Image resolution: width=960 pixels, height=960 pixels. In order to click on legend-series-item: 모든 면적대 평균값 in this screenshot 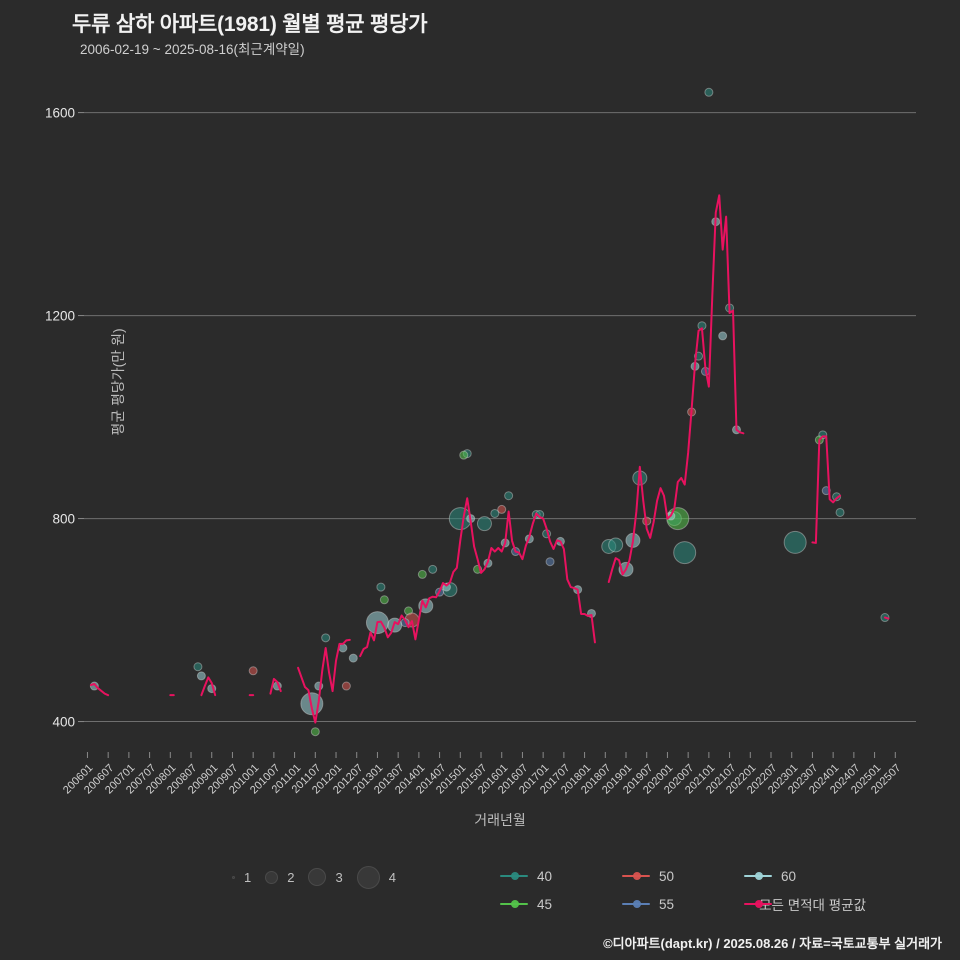, I will do `click(805, 904)`.